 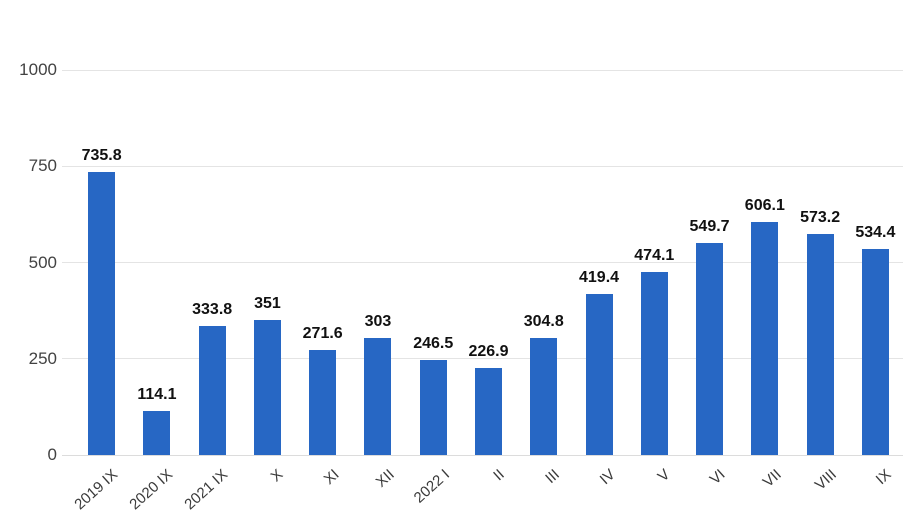 I want to click on x-axis-tick-label: XI, so click(x=331, y=477).